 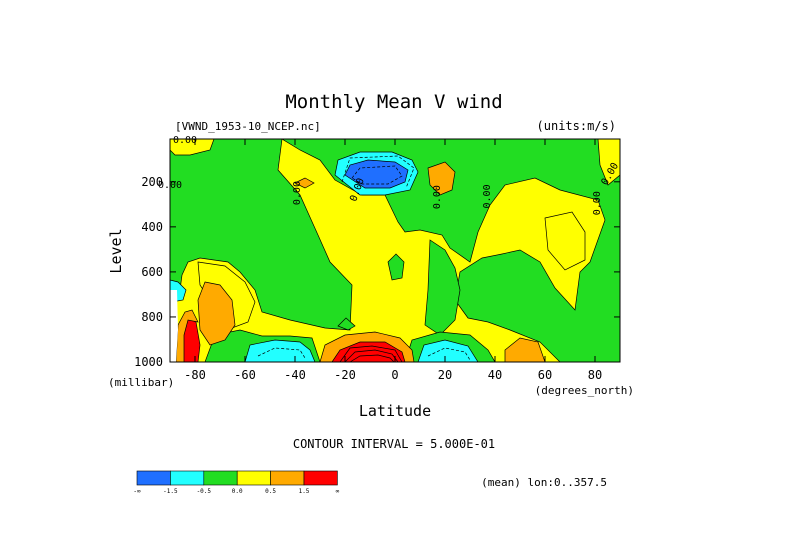 What do you see at coordinates (544, 482) in the screenshot?
I see `lon-mean-label: (mean) lon:0..357.5` at bounding box center [544, 482].